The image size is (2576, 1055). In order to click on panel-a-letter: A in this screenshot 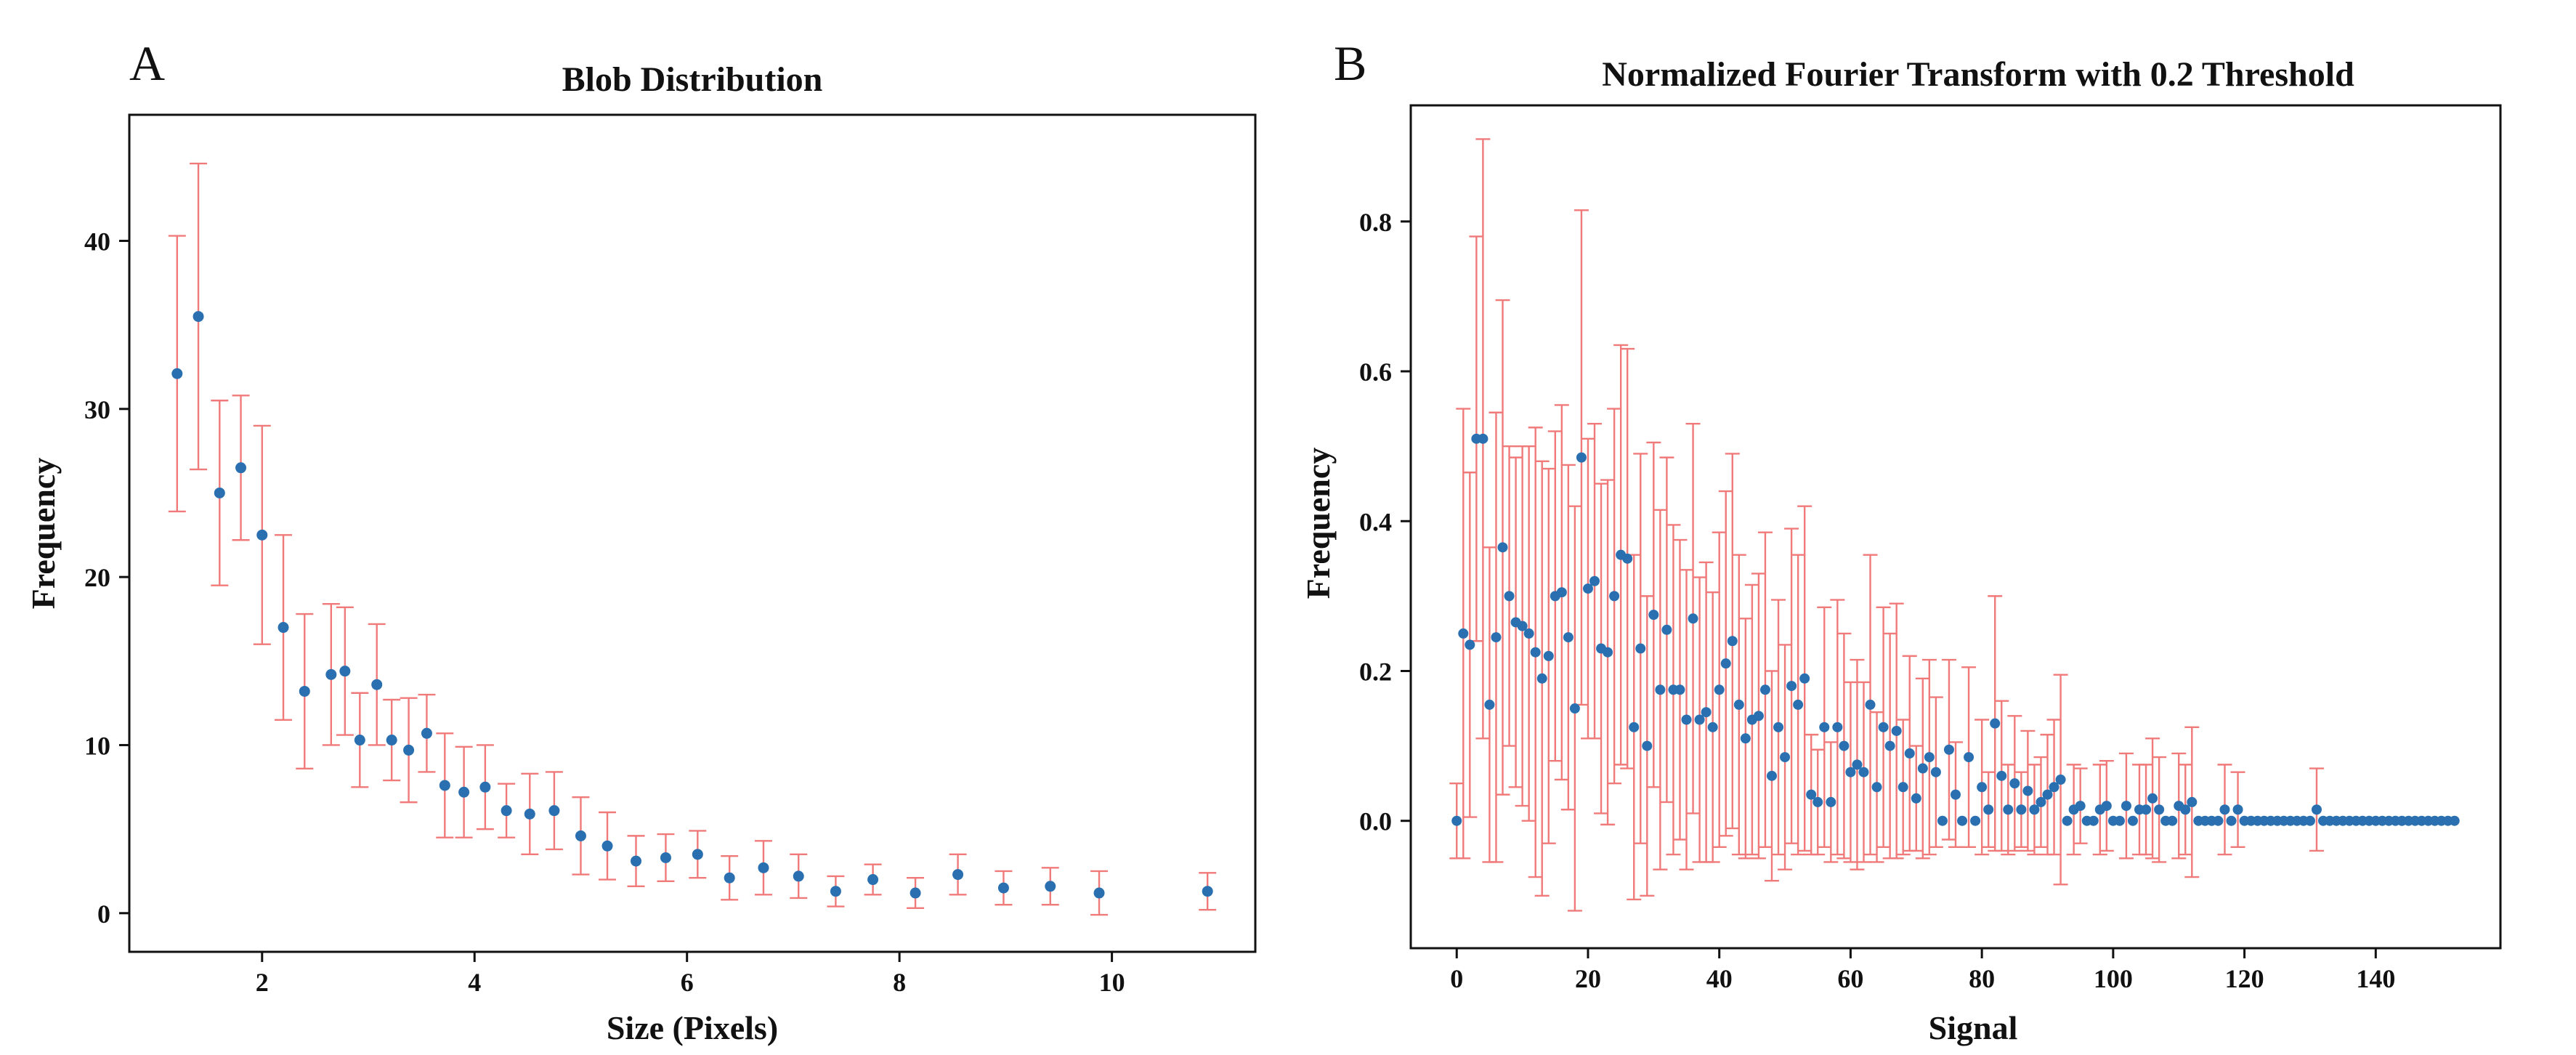, I will do `click(147, 63)`.